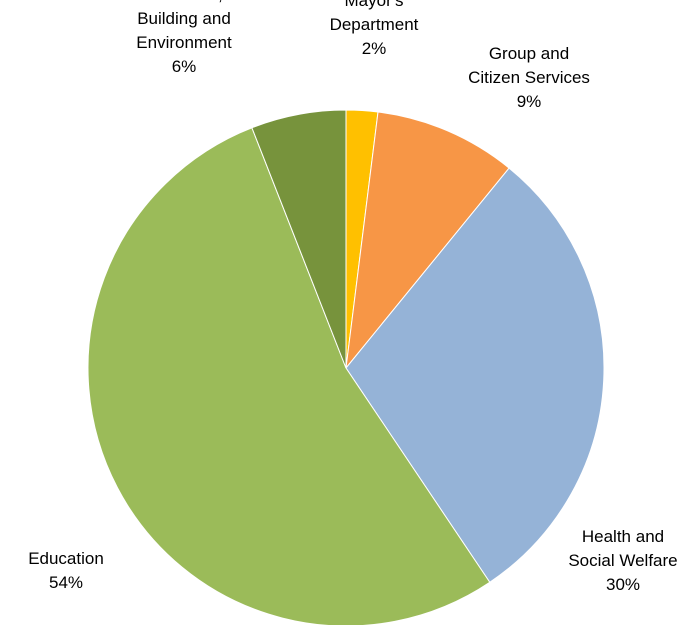  What do you see at coordinates (184, 18) in the screenshot?
I see `slice-category-label: Building and` at bounding box center [184, 18].